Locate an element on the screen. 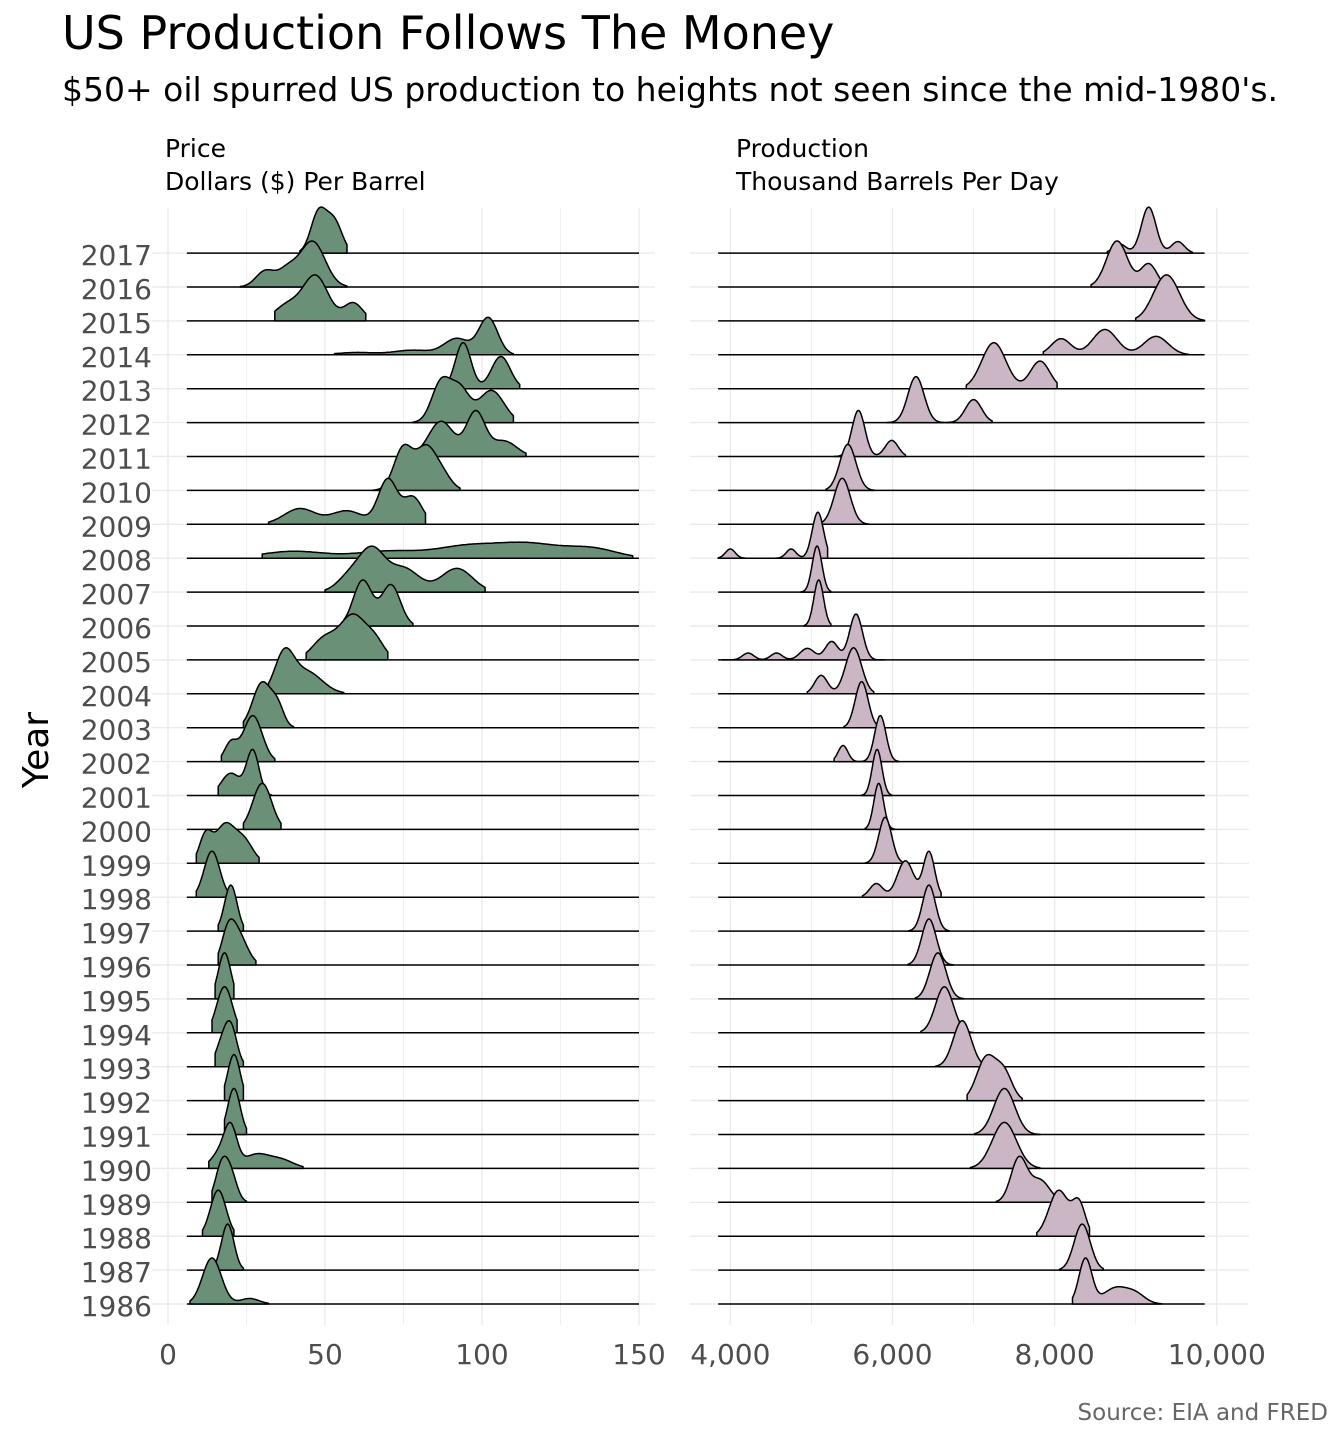  year-tick-label: 1992 is located at coordinates (116, 1103).